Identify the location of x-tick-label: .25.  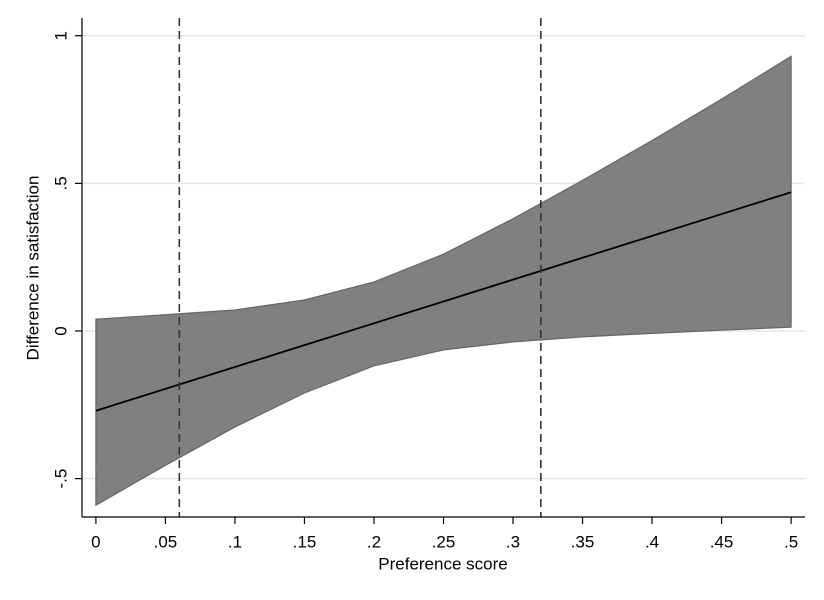
(444, 541).